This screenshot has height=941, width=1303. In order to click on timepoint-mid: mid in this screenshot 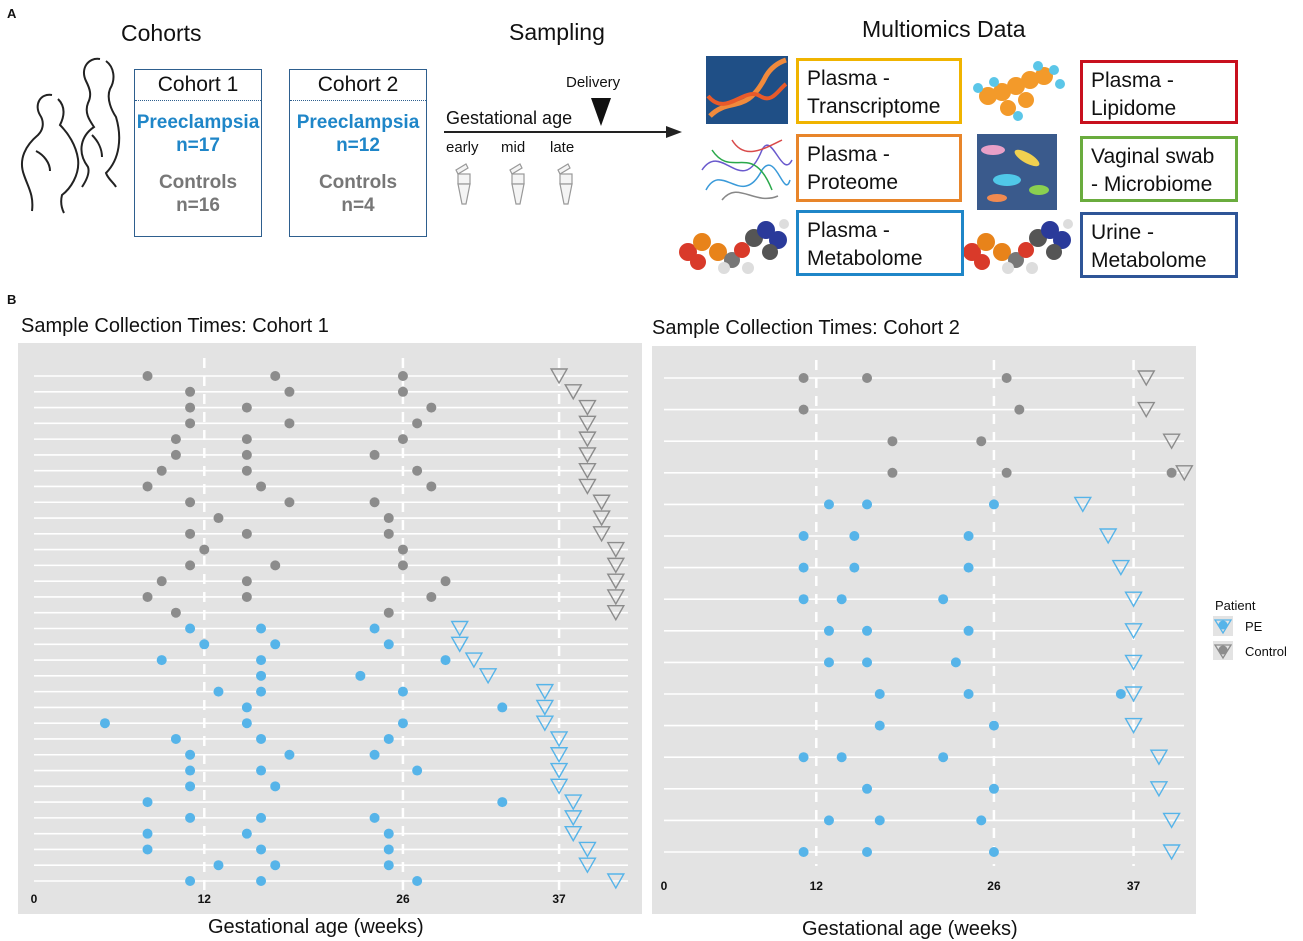, I will do `click(513, 147)`.